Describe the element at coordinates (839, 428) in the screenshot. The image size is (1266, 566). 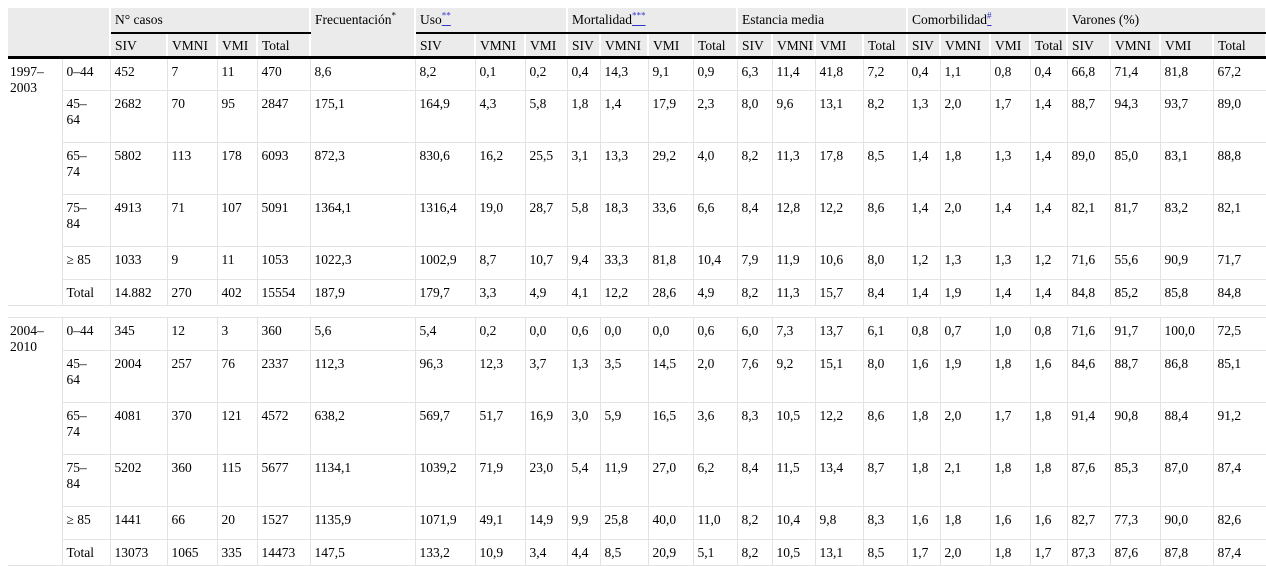
I see `value-cell: 12,2` at that location.